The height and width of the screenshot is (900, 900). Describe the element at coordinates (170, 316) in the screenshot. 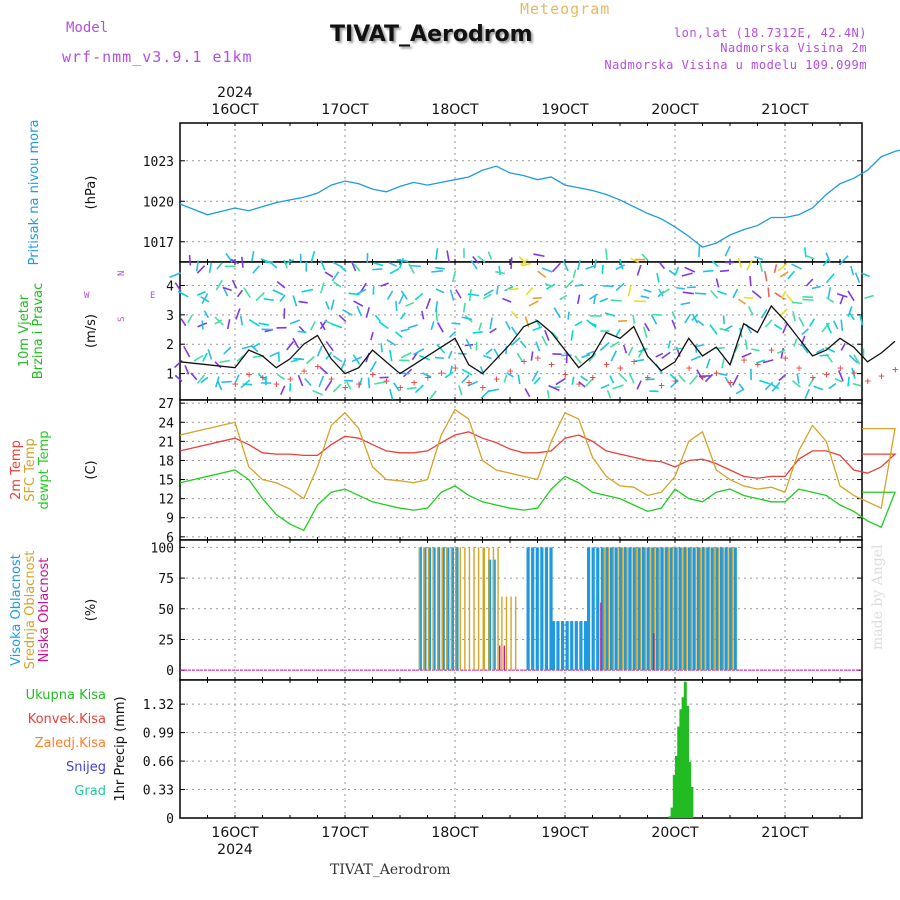

I see `y-tick-label: 3` at that location.